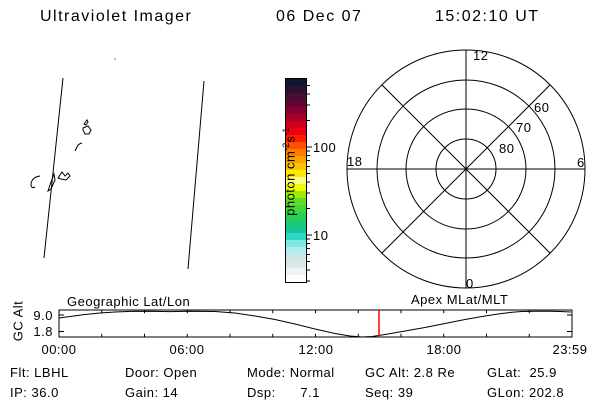 This screenshot has height=400, width=600. Describe the element at coordinates (321, 235) in the screenshot. I see `colorbar-tick-label-10: 10` at that location.